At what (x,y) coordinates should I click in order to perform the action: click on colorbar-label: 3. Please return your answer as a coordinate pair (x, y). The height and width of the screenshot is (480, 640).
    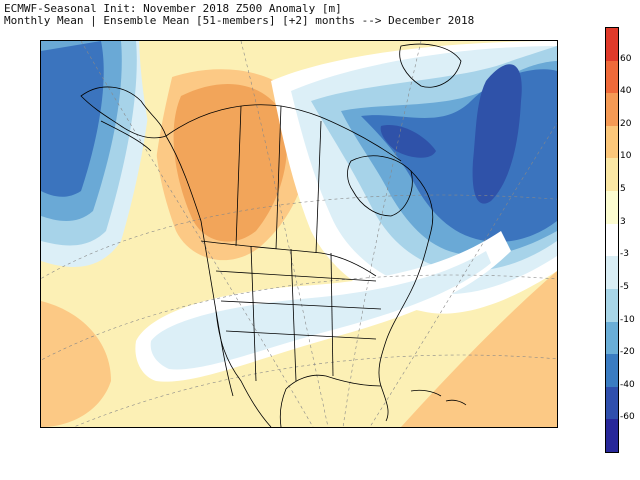
    Looking at the image, I should click on (623, 221).